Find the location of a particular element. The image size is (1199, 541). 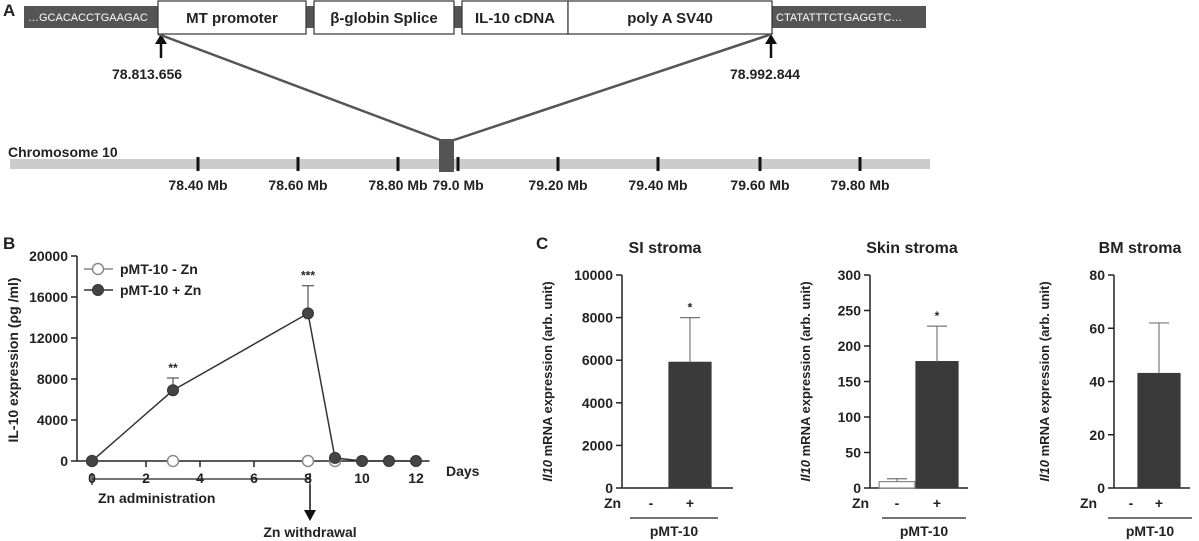

significance-label: ** is located at coordinates (173, 368).